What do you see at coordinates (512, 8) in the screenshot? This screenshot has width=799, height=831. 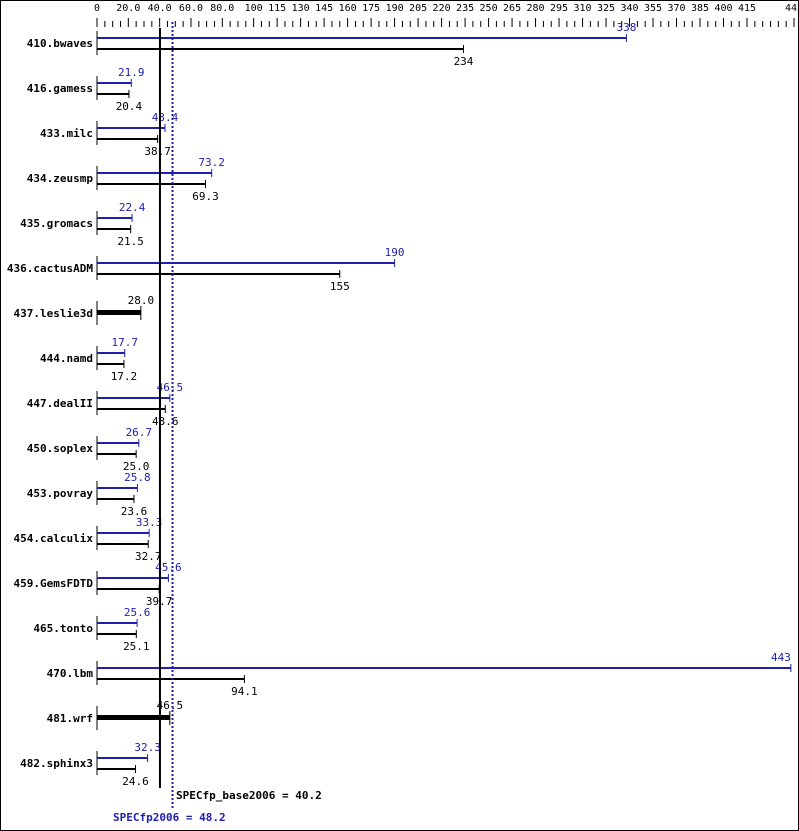 I see `axis-tick-label: 265` at bounding box center [512, 8].